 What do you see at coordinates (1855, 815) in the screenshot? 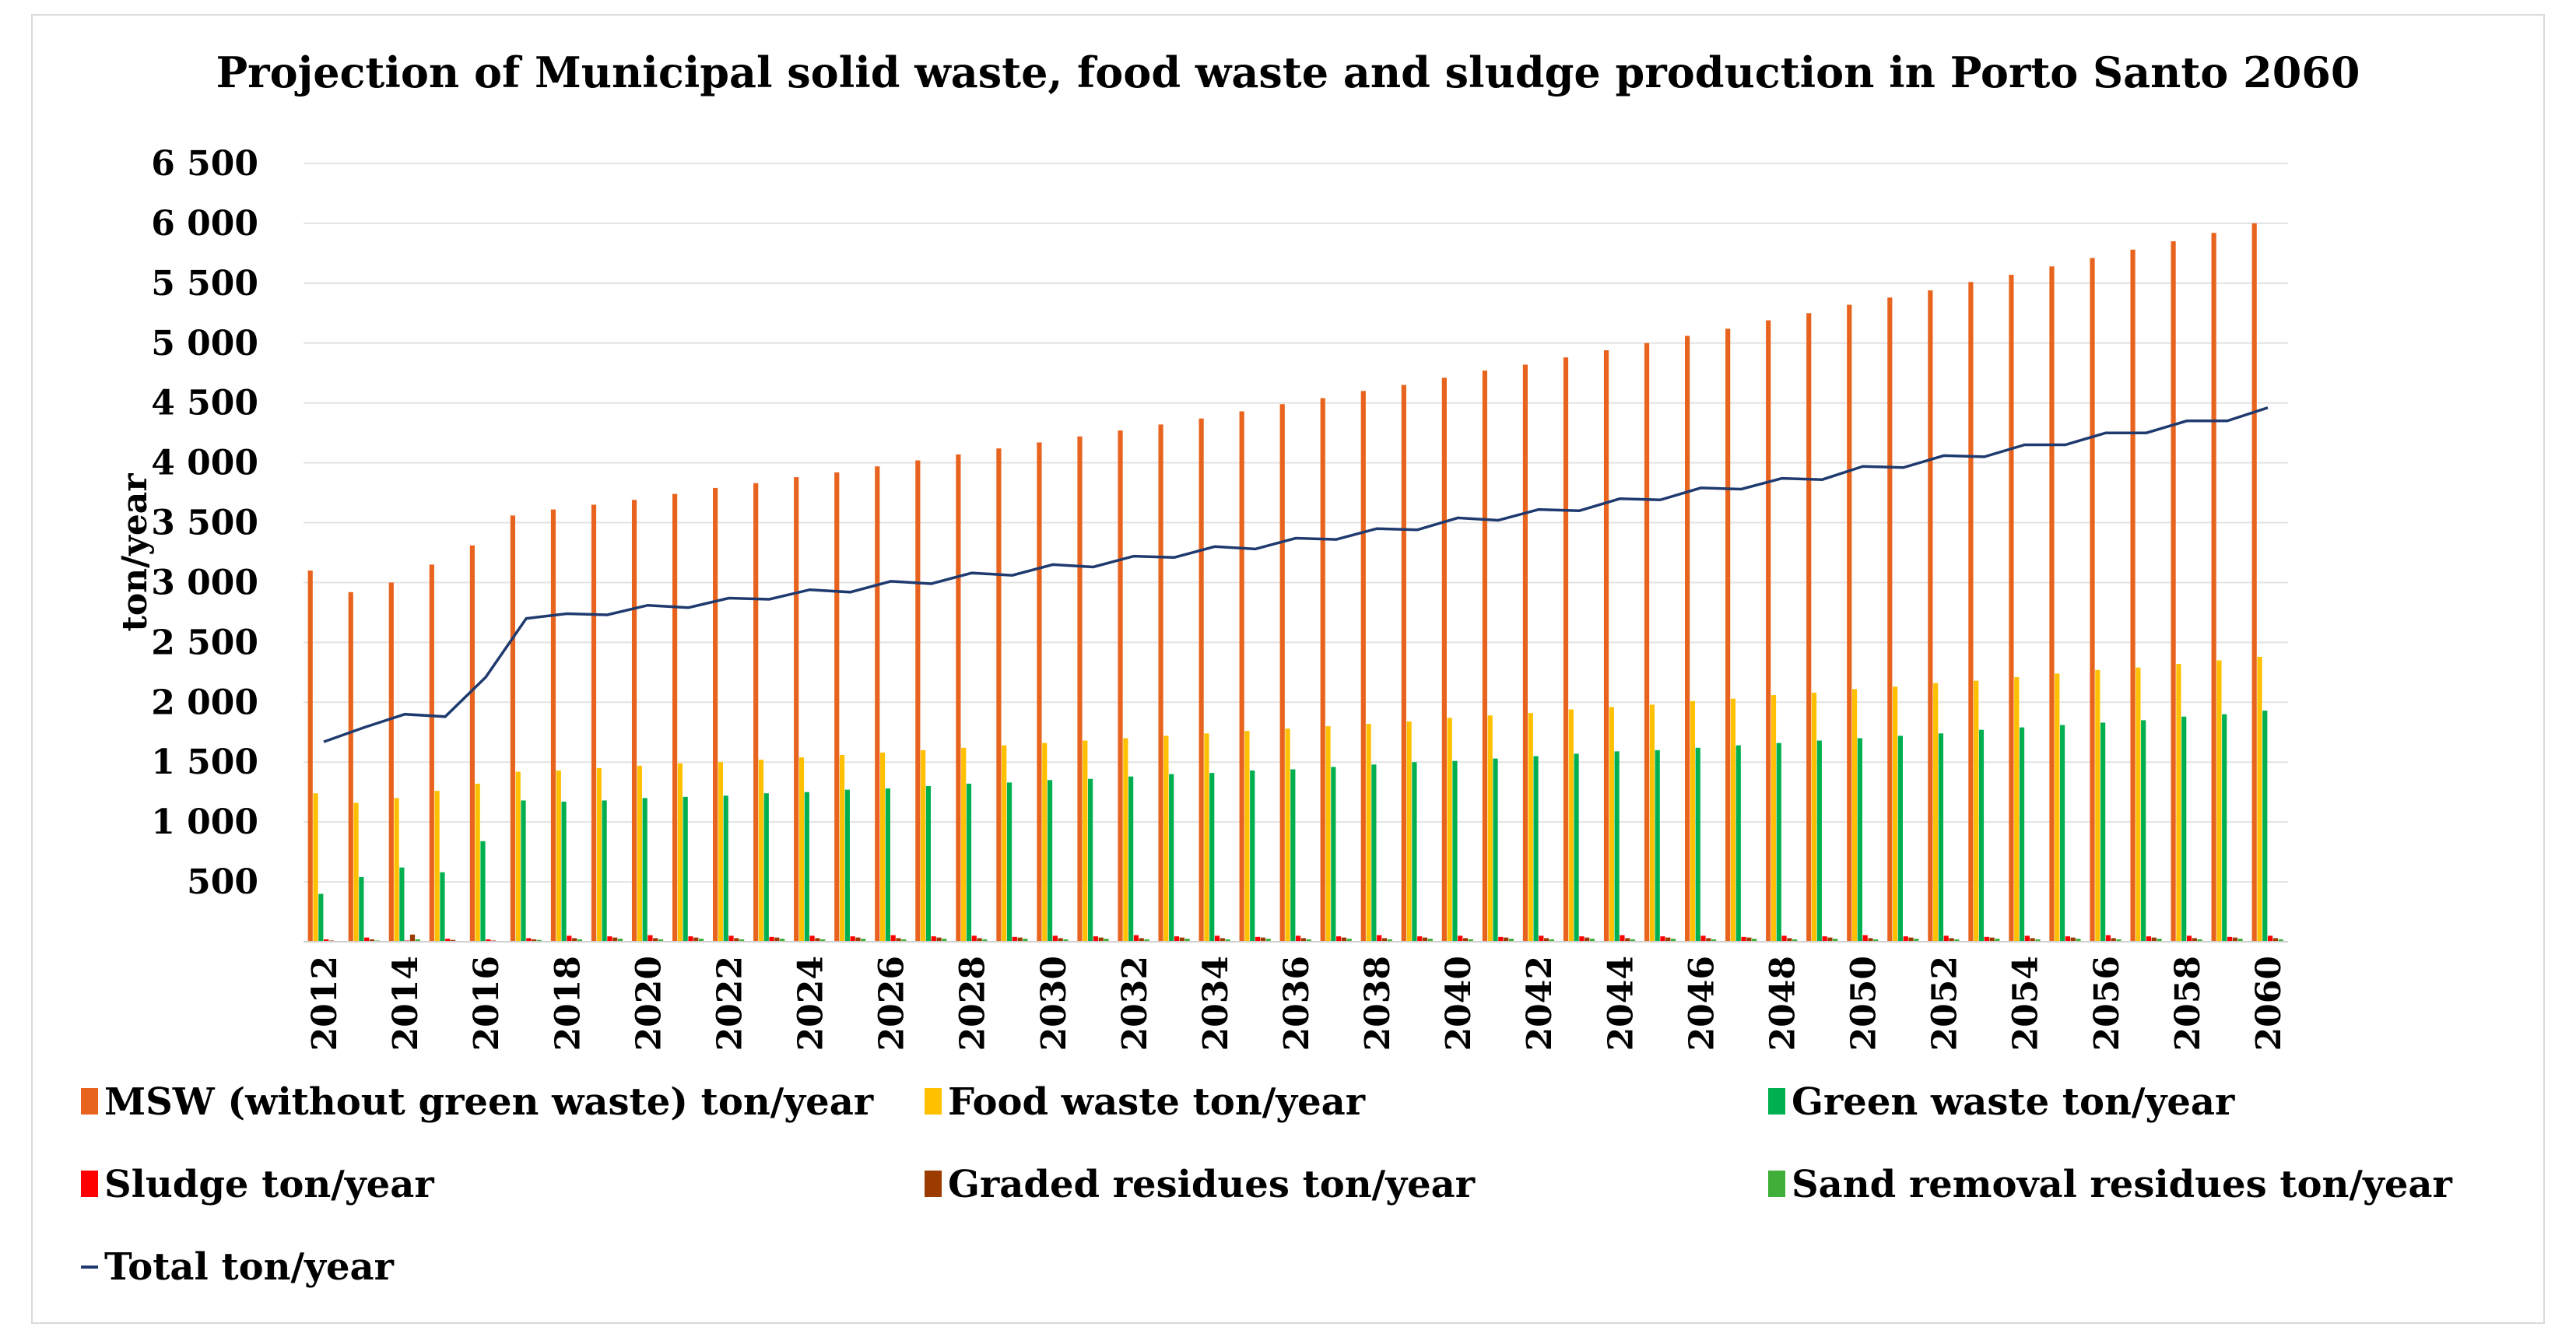
I see `bar-food-2050` at bounding box center [1855, 815].